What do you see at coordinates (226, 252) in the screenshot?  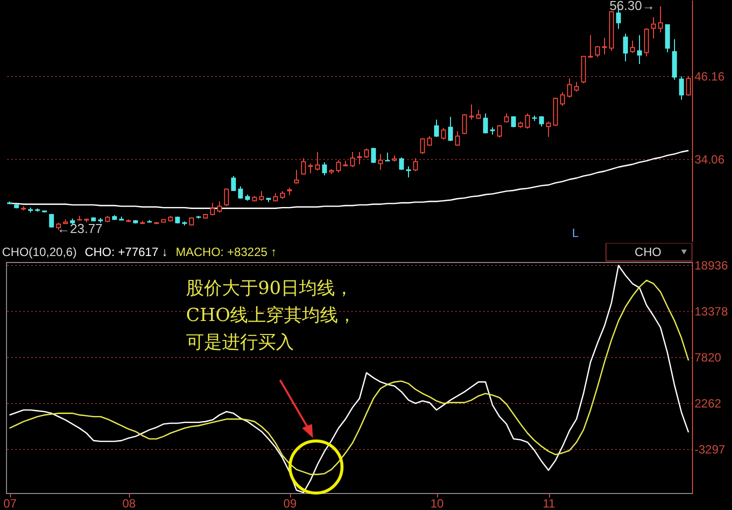 I see `text: MACHO: +83225 ↑` at bounding box center [226, 252].